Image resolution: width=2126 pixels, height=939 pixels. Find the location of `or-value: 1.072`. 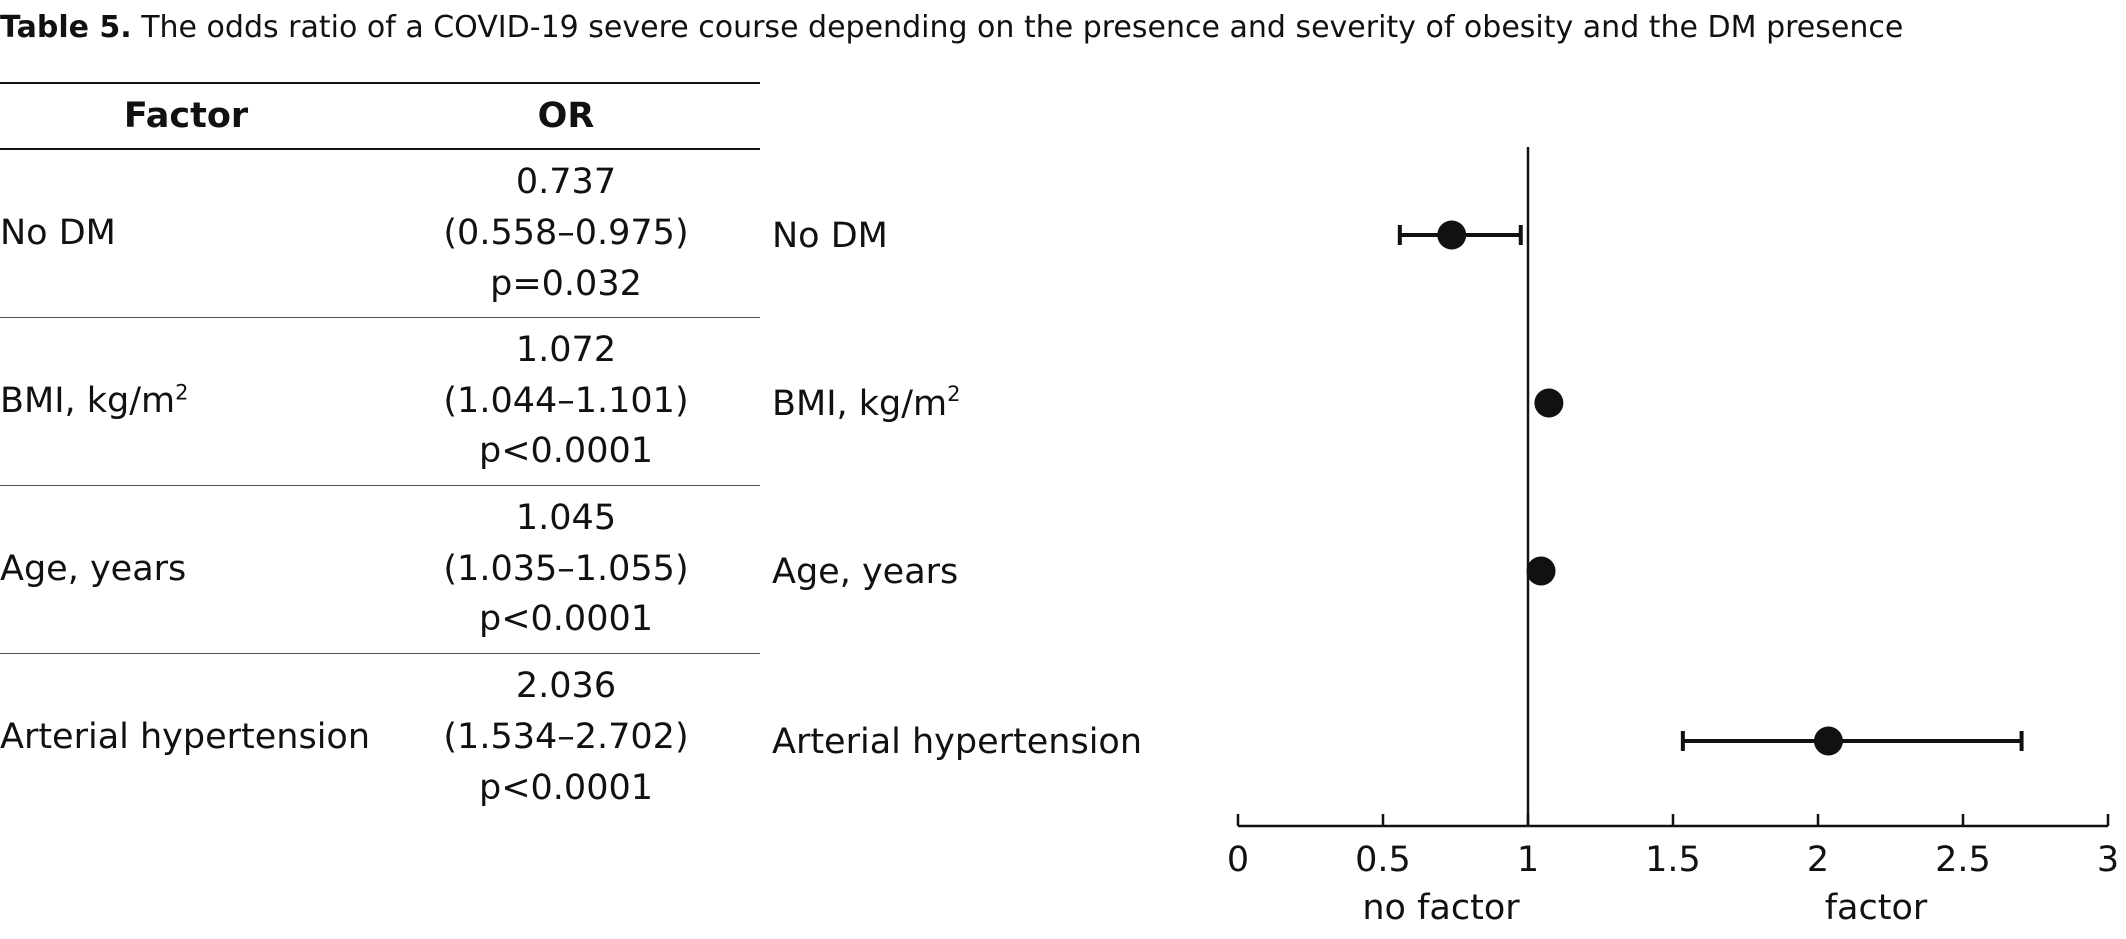

or-value: 1.072 is located at coordinates (566, 349).